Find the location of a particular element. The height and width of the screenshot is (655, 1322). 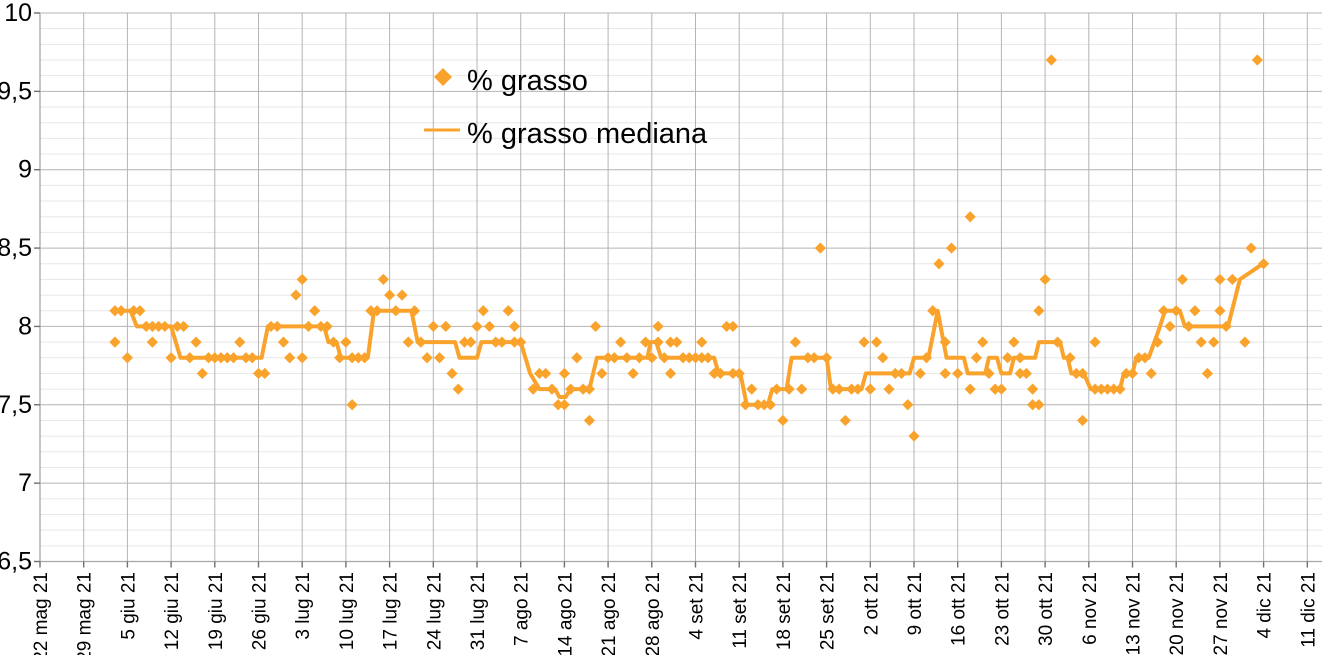

x-tick-label: 29 mag 21 is located at coordinates (85, 613).